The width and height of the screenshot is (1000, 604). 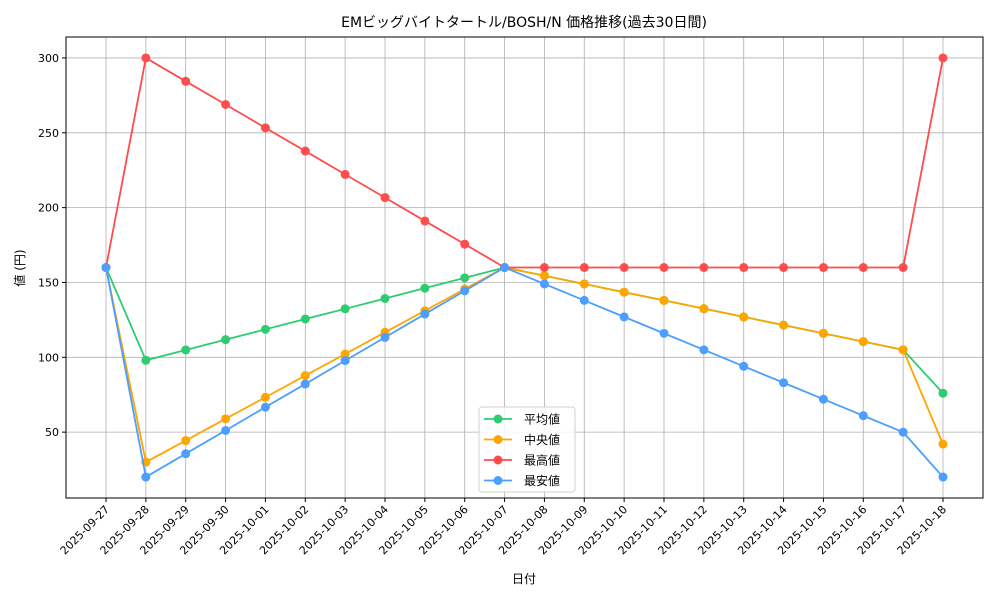 I want to click on y-axis: 50 100 150 200 250 300, so click(x=52, y=245).